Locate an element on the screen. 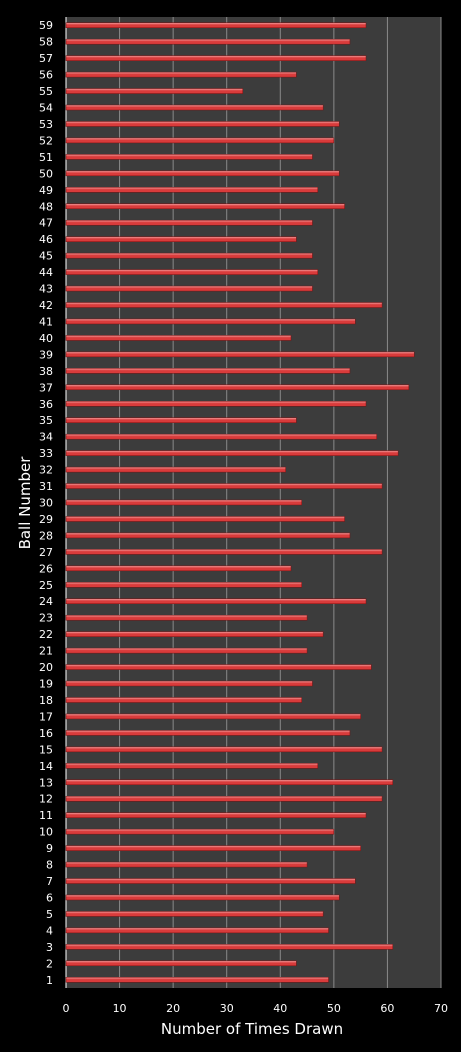  y-tick-label-13: 13 is located at coordinates (46, 782).